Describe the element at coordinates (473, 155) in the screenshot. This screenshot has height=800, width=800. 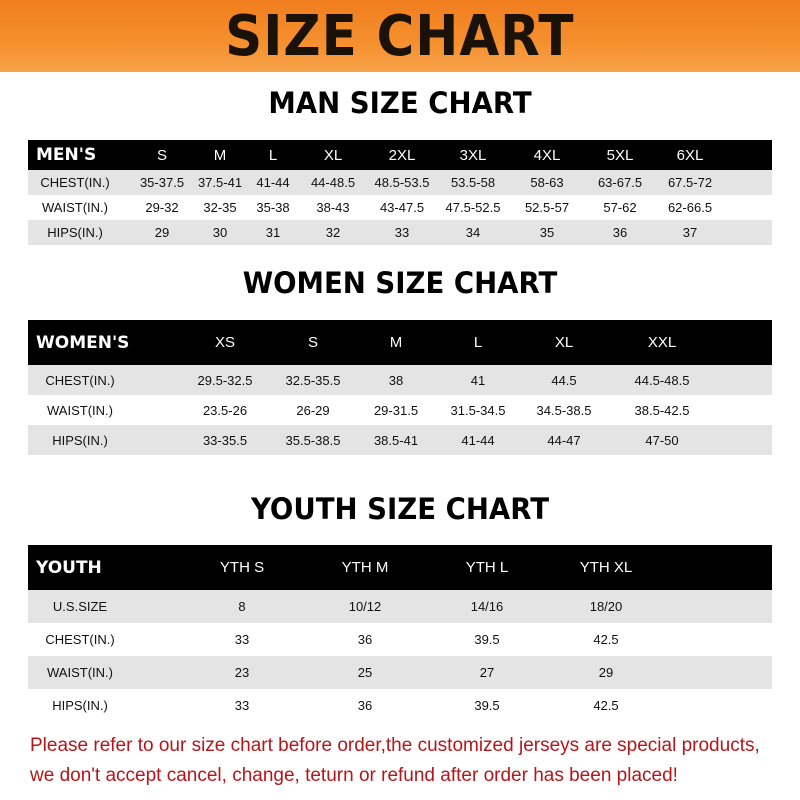
I see `table-cell: 3XL` at that location.